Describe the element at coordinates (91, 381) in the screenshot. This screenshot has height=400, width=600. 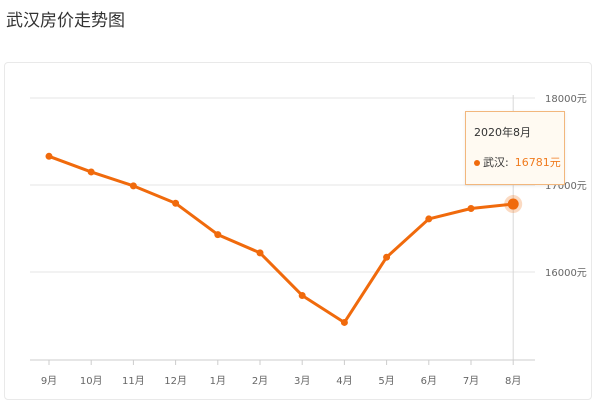
I see `x-tick-label: 10月` at that location.